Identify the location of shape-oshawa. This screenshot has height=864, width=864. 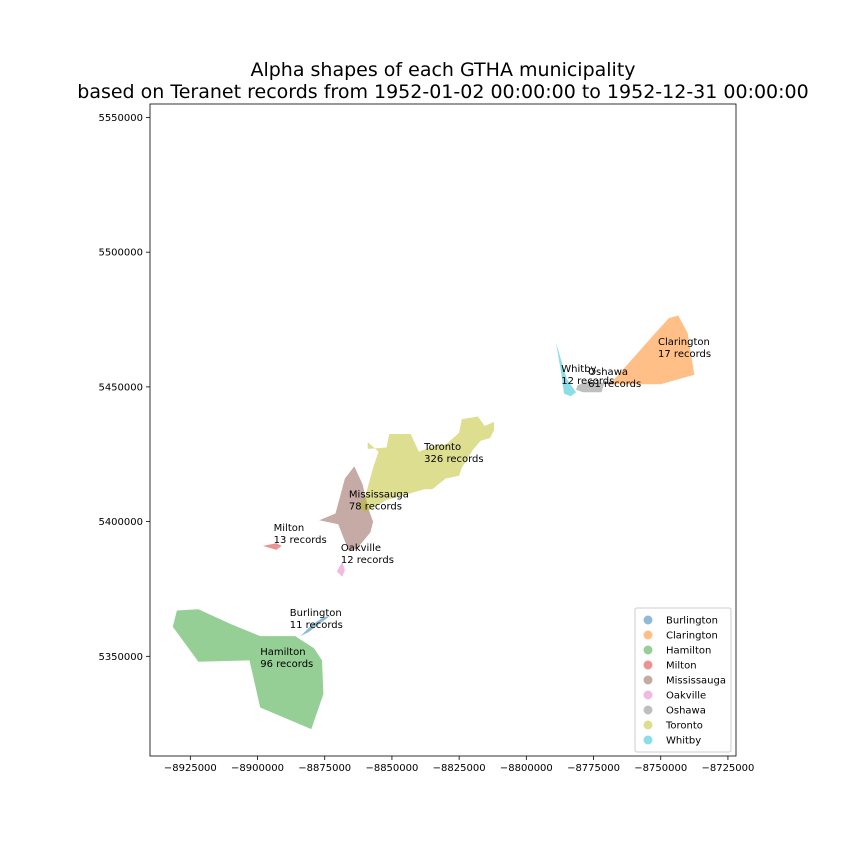
(590, 387).